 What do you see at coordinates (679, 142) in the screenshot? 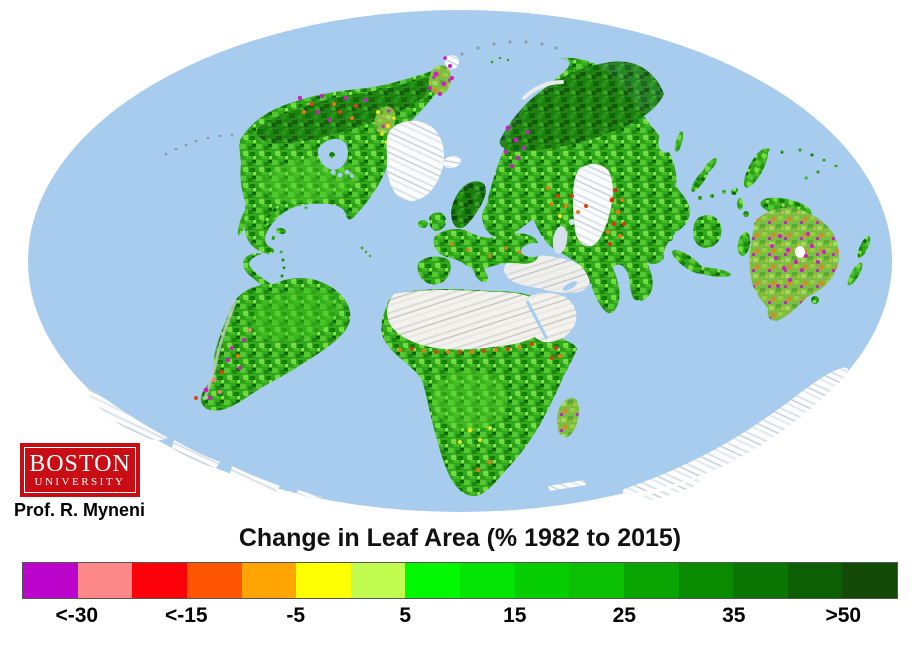
I see `sakhalin` at bounding box center [679, 142].